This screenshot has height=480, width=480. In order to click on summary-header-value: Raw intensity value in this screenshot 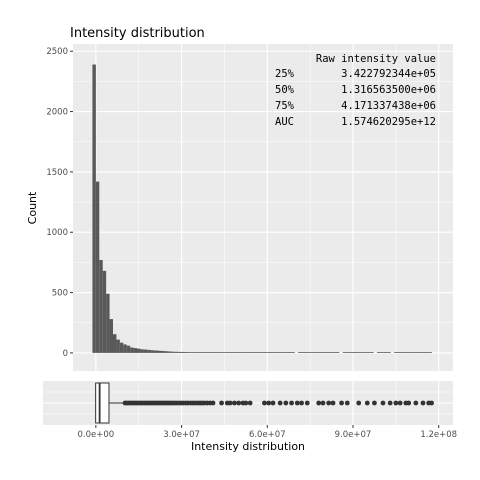, I will do `click(376, 59)`.